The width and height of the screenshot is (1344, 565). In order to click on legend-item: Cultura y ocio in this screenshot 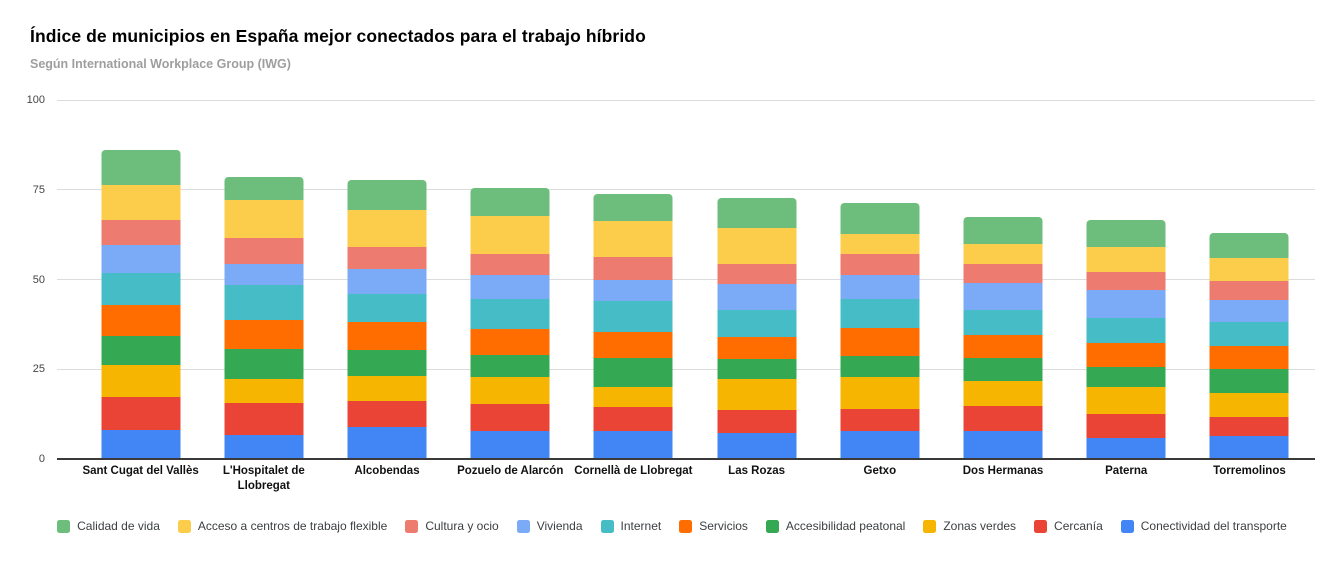, I will do `click(452, 526)`.